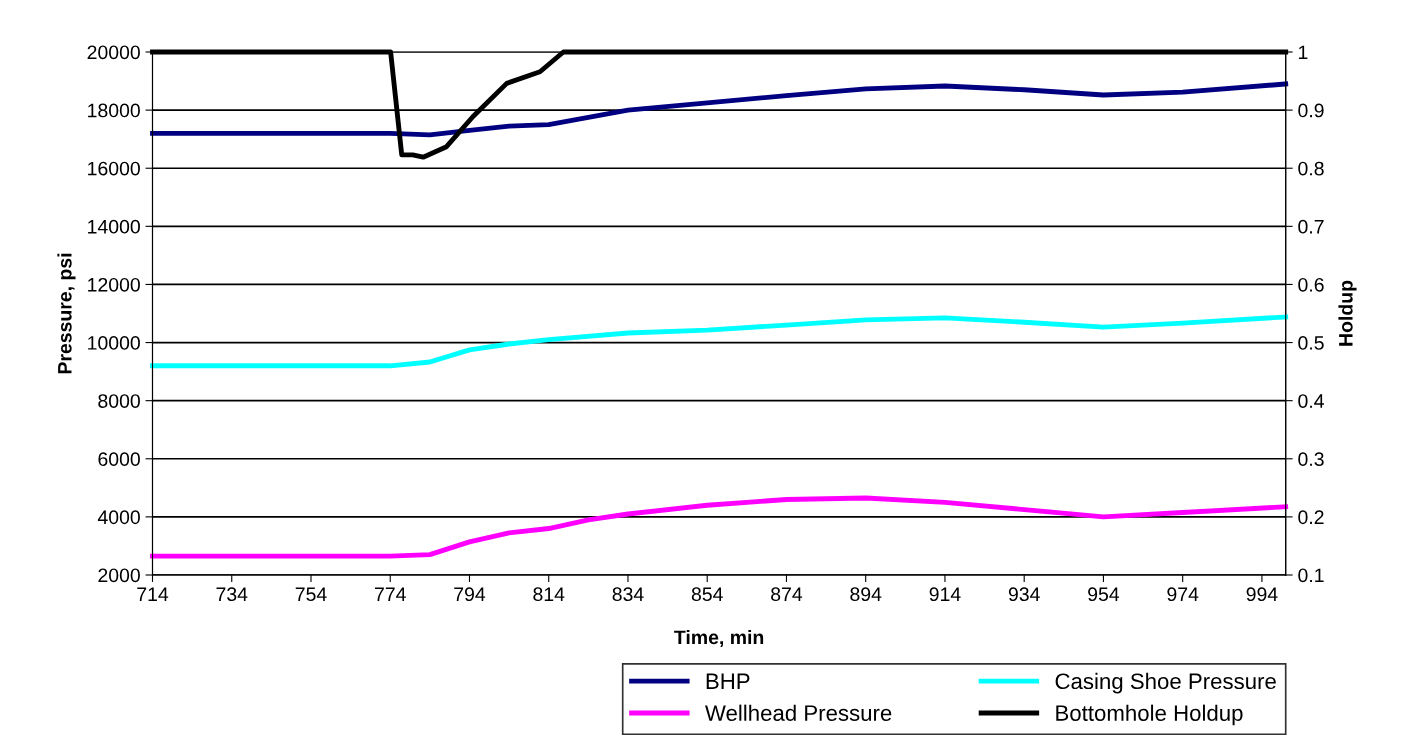 The width and height of the screenshot is (1408, 751). What do you see at coordinates (945, 594) in the screenshot?
I see `x-tick-label: 914` at bounding box center [945, 594].